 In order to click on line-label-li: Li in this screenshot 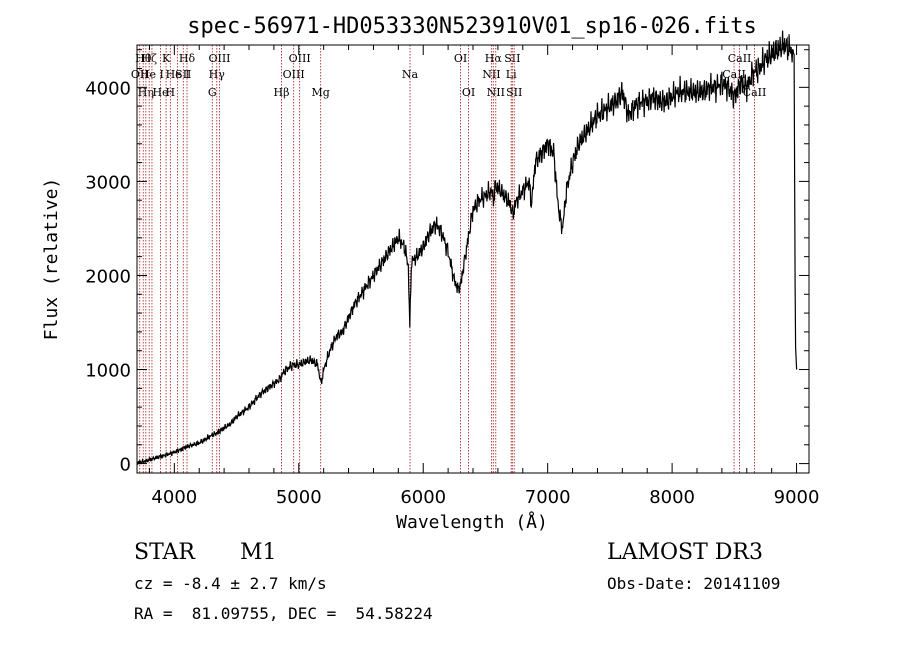, I will do `click(511, 74)`.